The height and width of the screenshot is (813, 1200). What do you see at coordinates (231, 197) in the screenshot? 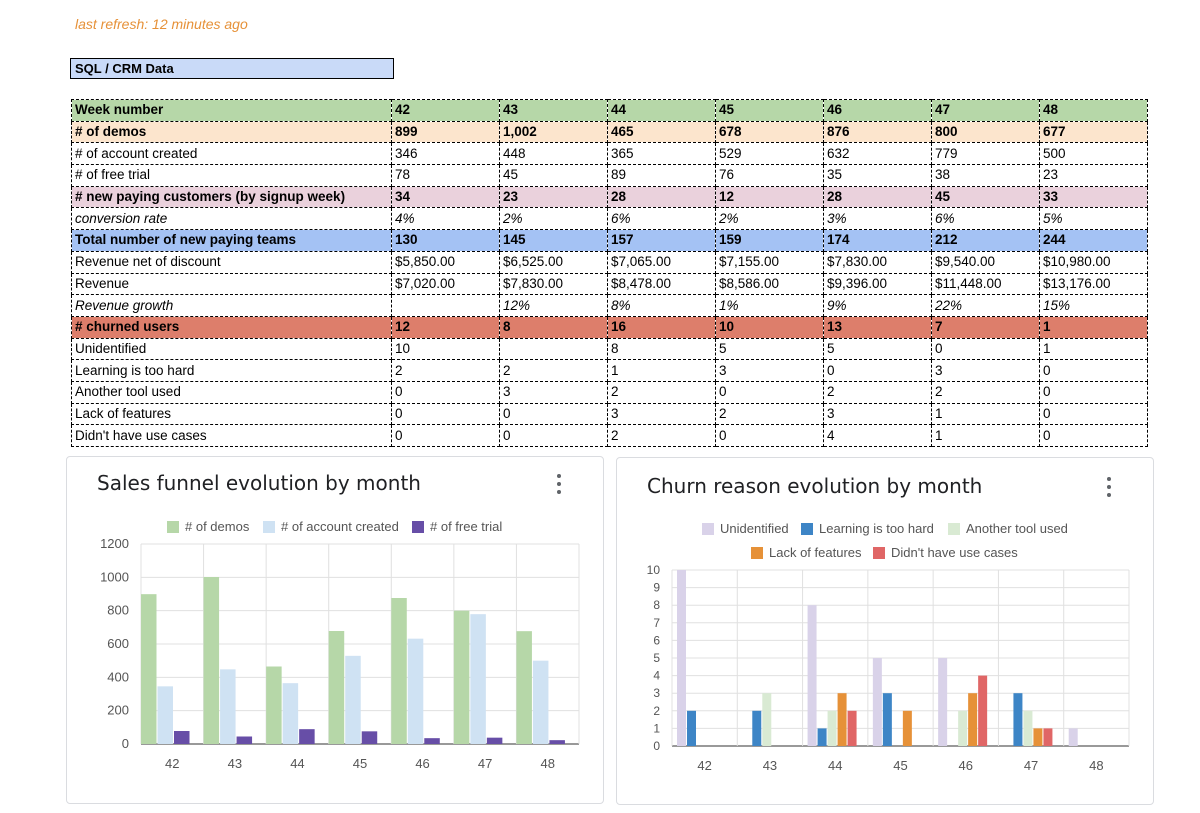
I see `row-label: # new paying customers (by signup week)` at bounding box center [231, 197].